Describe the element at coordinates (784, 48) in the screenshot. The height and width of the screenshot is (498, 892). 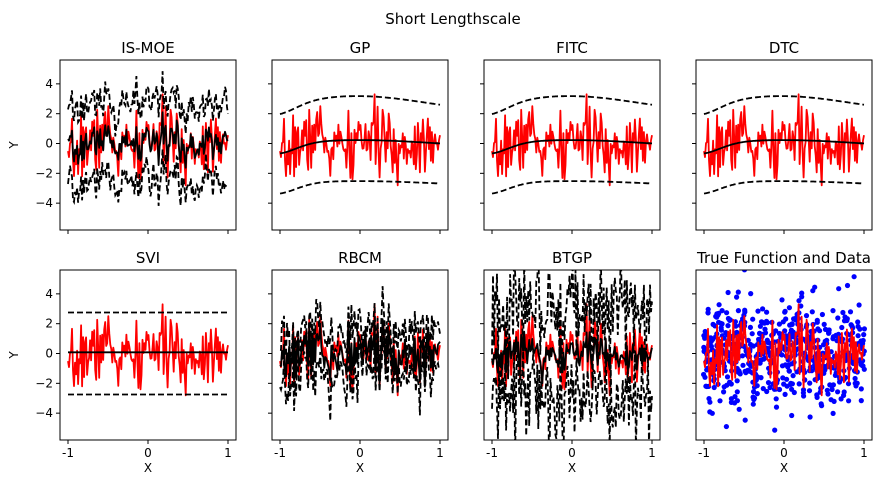
I see `panel-title: DTC` at that location.